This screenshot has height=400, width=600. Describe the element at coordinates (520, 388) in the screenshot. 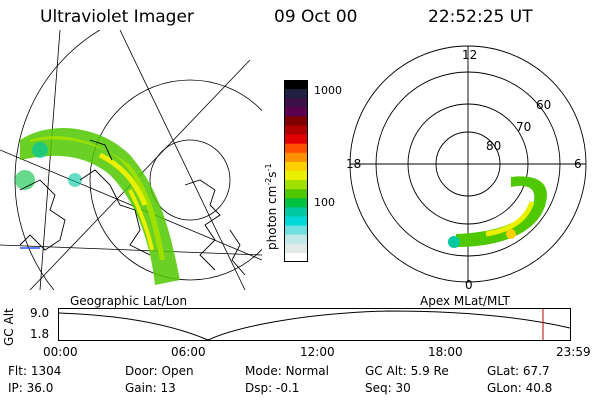

I see `glon-info: GLon: 40.8` at that location.